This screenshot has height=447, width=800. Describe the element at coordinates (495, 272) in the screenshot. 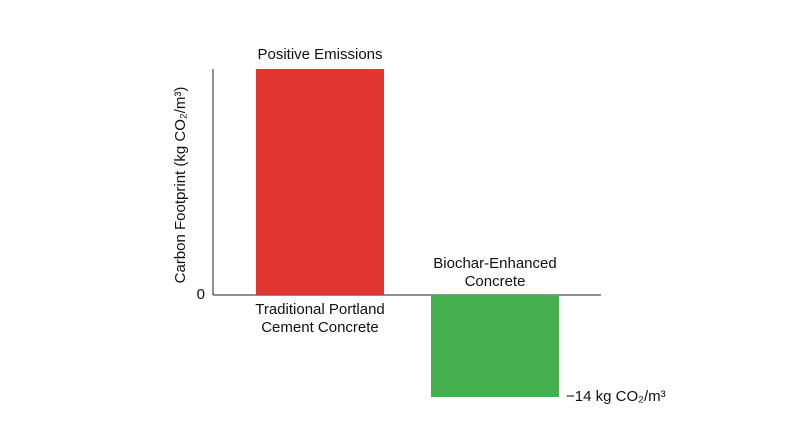

I see `x-tick-label: Biochar-Enhanced Concrete` at that location.